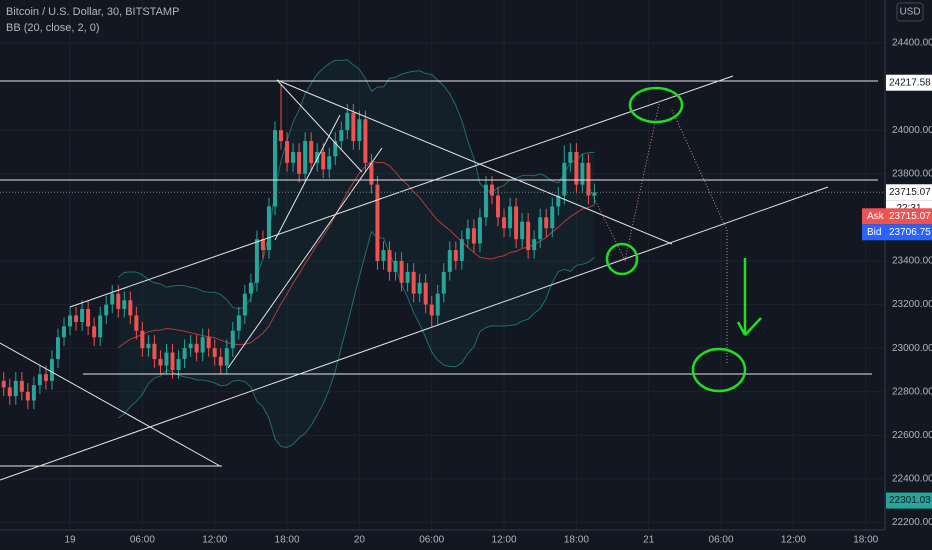 The image size is (932, 550). Describe the element at coordinates (70, 540) in the screenshot. I see `x-tick-label: 19` at that location.